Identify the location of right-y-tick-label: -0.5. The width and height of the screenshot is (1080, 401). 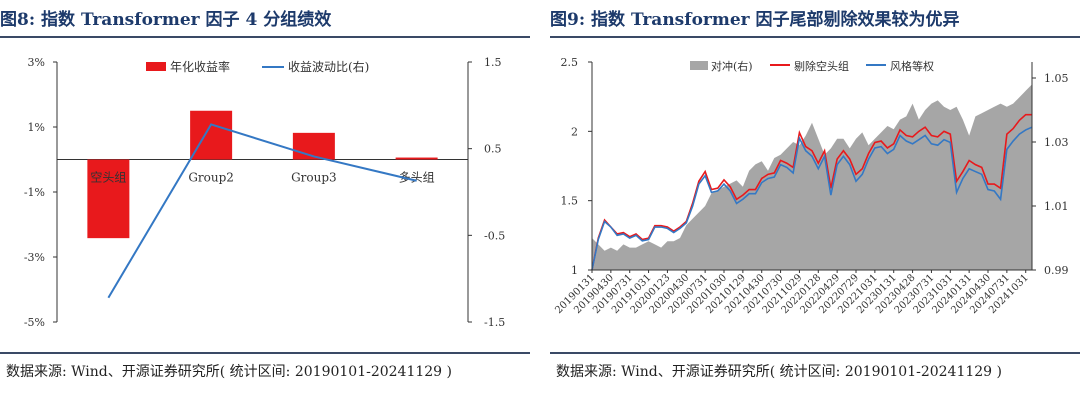
(494, 235).